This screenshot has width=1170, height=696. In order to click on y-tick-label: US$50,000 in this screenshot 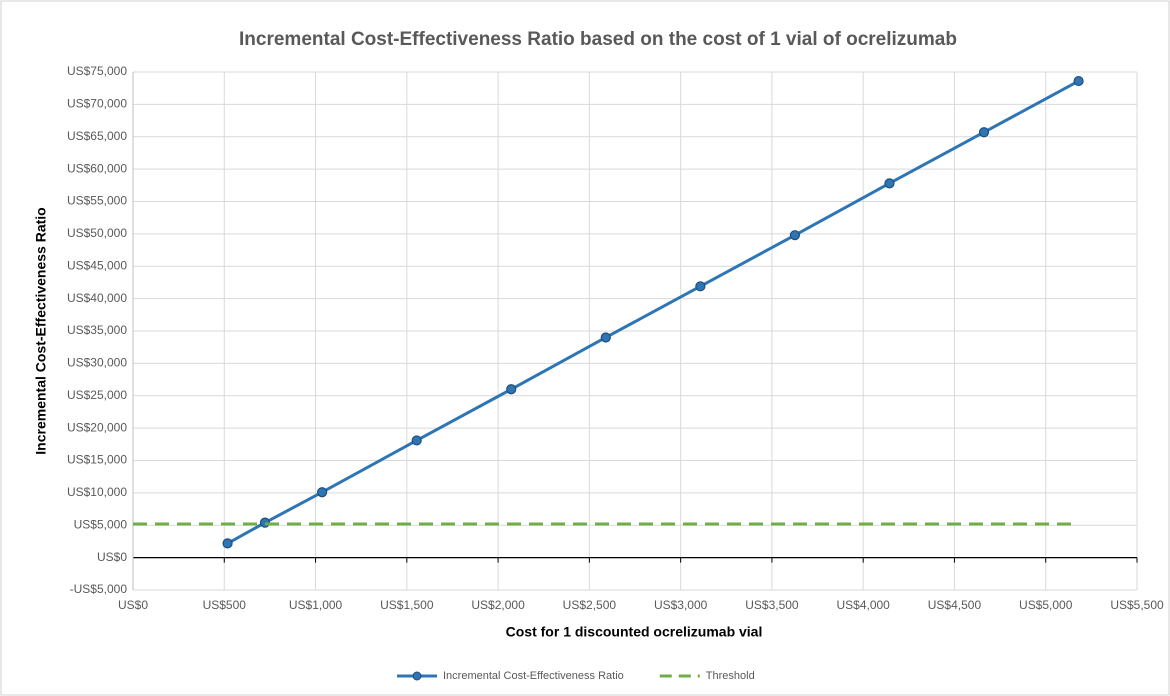, I will do `click(97, 233)`.